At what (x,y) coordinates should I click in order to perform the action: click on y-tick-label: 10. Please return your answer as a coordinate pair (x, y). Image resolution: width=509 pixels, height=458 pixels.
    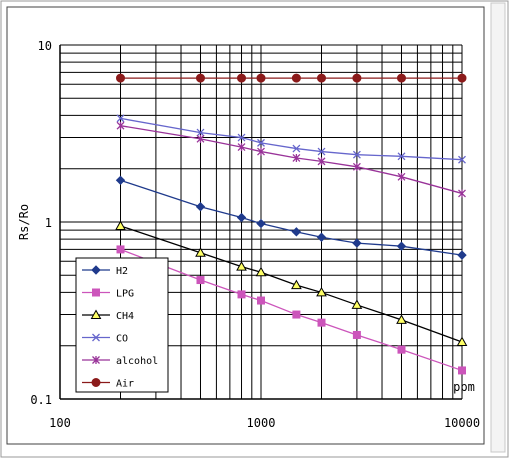
    Looking at the image, I should click on (45, 46).